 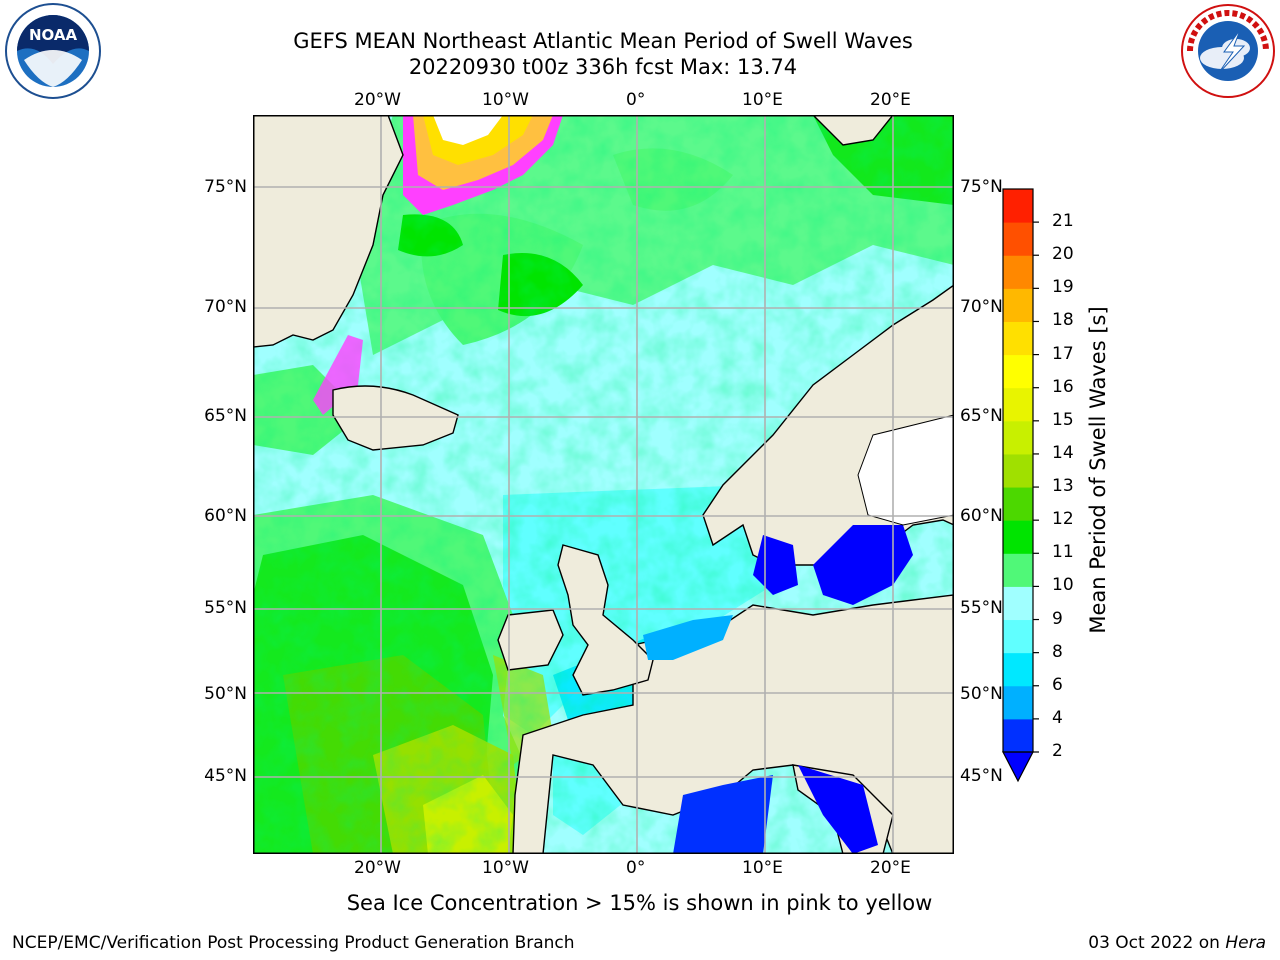 I want to click on lon-label-bottom-10w: 10°W, so click(x=505, y=868).